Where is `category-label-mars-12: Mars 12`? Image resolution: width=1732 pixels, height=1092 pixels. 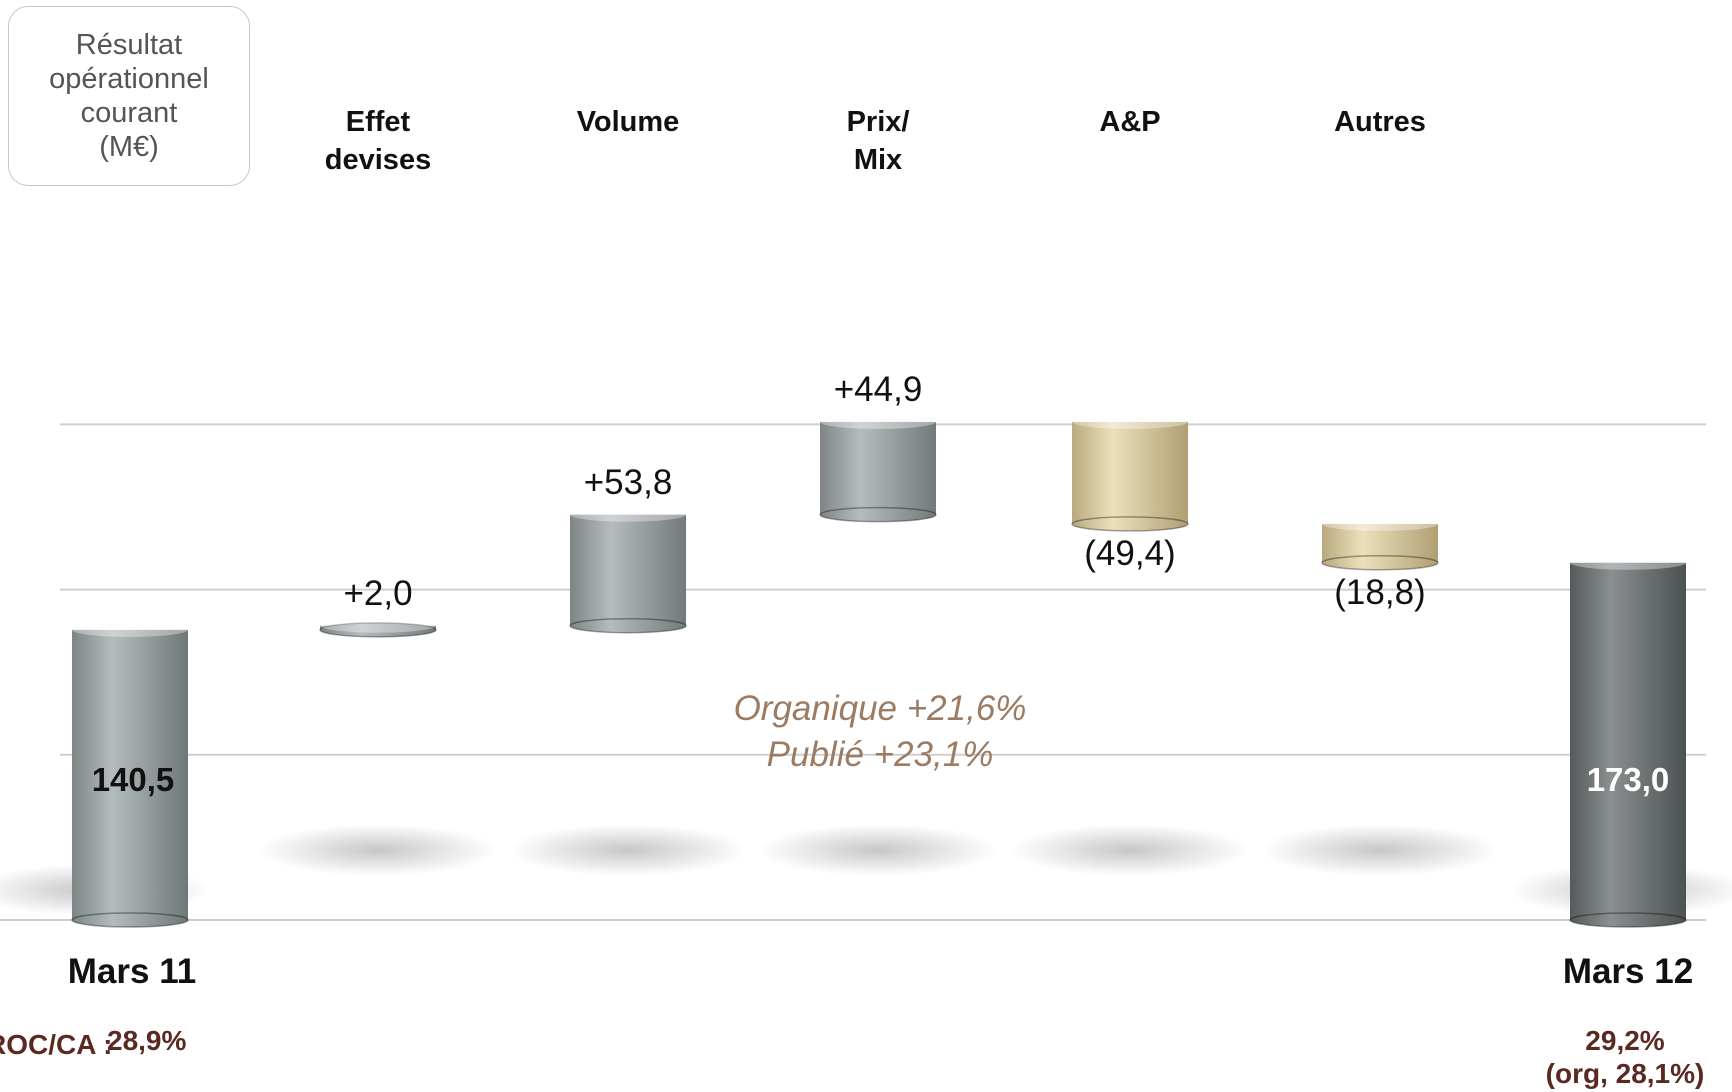
category-label-mars-12: Mars 12 is located at coordinates (1628, 971).